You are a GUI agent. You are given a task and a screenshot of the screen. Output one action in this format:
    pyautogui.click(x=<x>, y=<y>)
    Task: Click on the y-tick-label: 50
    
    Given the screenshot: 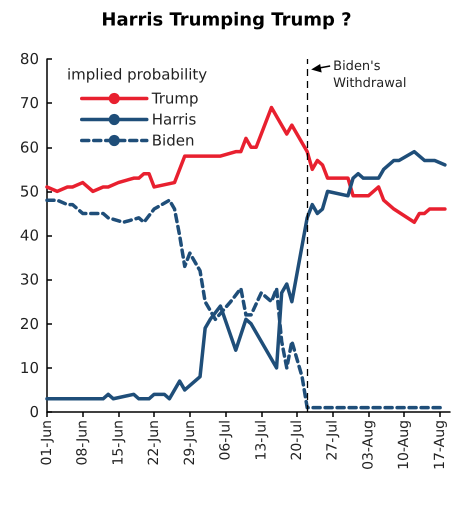 What is the action you would take?
    pyautogui.click(x=29, y=191)
    